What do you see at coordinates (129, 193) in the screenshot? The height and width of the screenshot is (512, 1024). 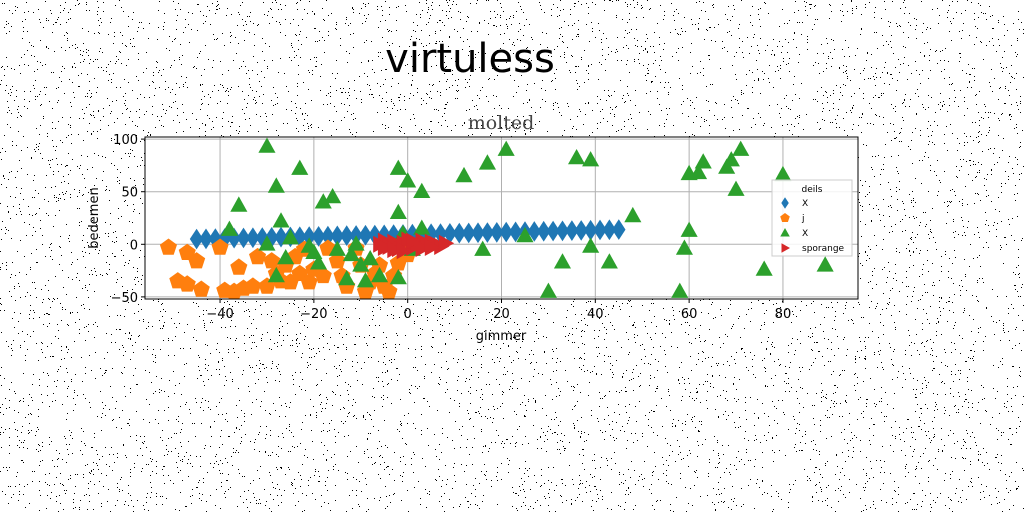 I see `y-tick-label: 50` at bounding box center [129, 193].